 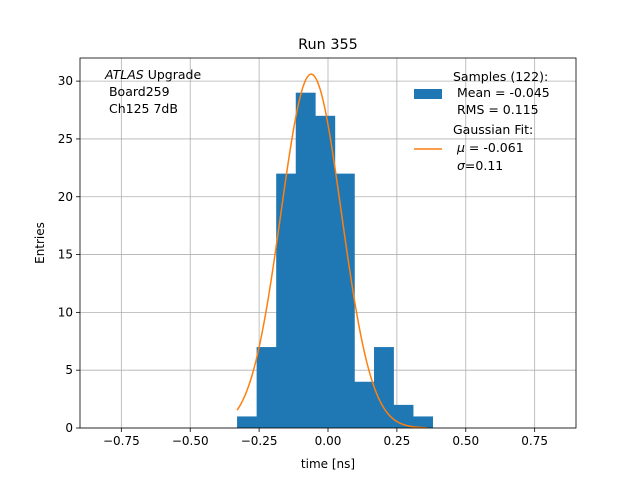 What do you see at coordinates (496, 109) in the screenshot?
I see `legend-rms: RMS = 0.115` at bounding box center [496, 109].